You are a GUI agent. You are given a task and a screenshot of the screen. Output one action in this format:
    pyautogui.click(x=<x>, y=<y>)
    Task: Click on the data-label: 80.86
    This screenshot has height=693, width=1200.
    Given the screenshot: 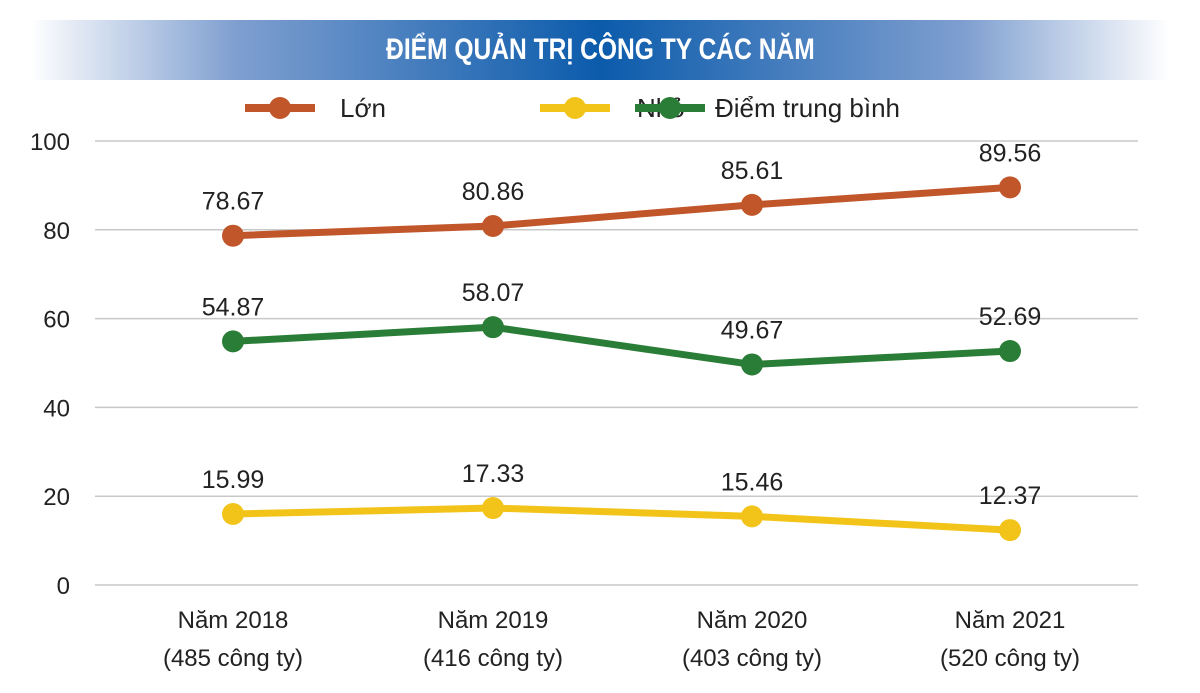 What is the action you would take?
    pyautogui.click(x=493, y=192)
    